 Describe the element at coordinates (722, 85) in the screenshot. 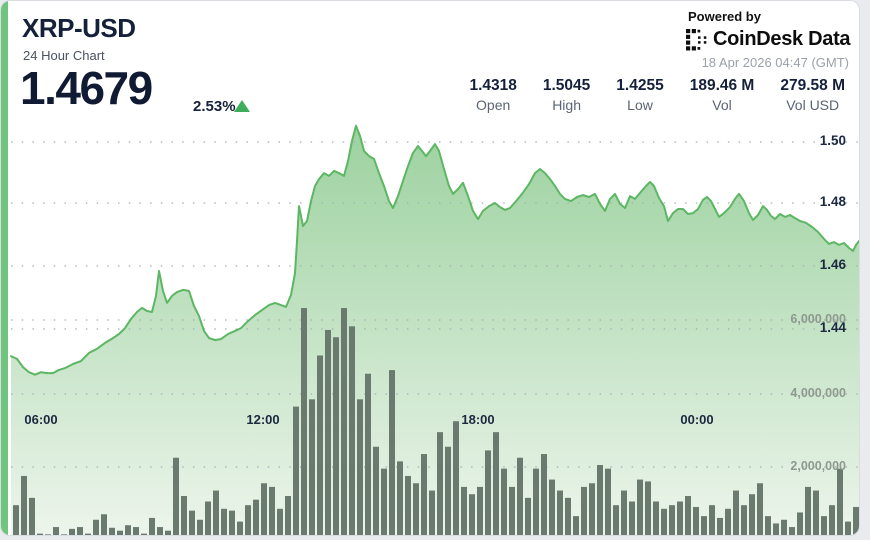

I see `stat-value: 189.46 M` at that location.